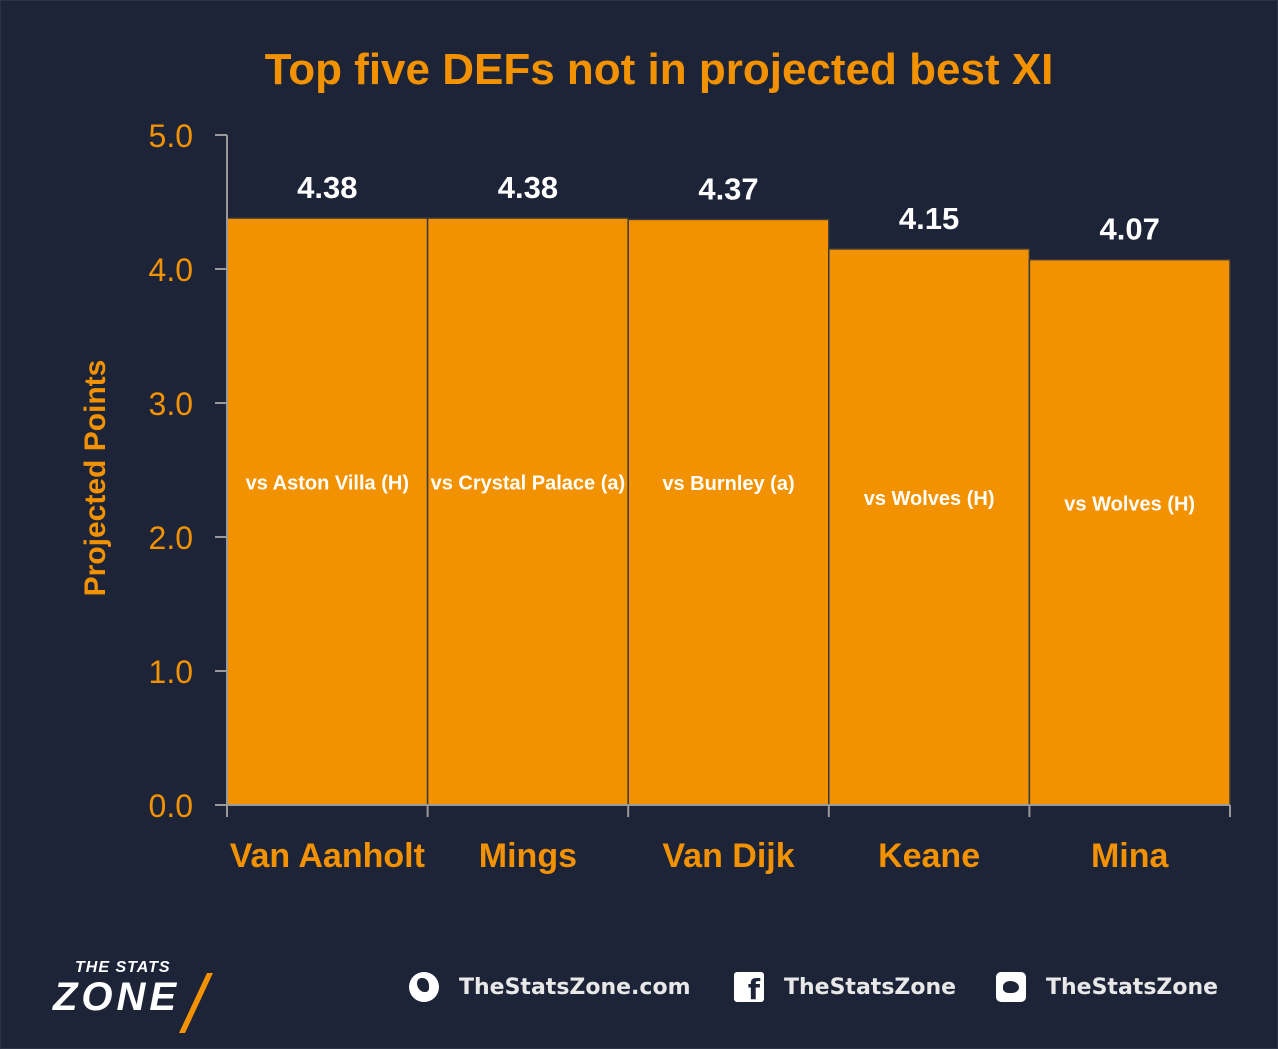 The image size is (1278, 1049). What do you see at coordinates (171, 538) in the screenshot?
I see `y-tick-label: 2.0` at bounding box center [171, 538].